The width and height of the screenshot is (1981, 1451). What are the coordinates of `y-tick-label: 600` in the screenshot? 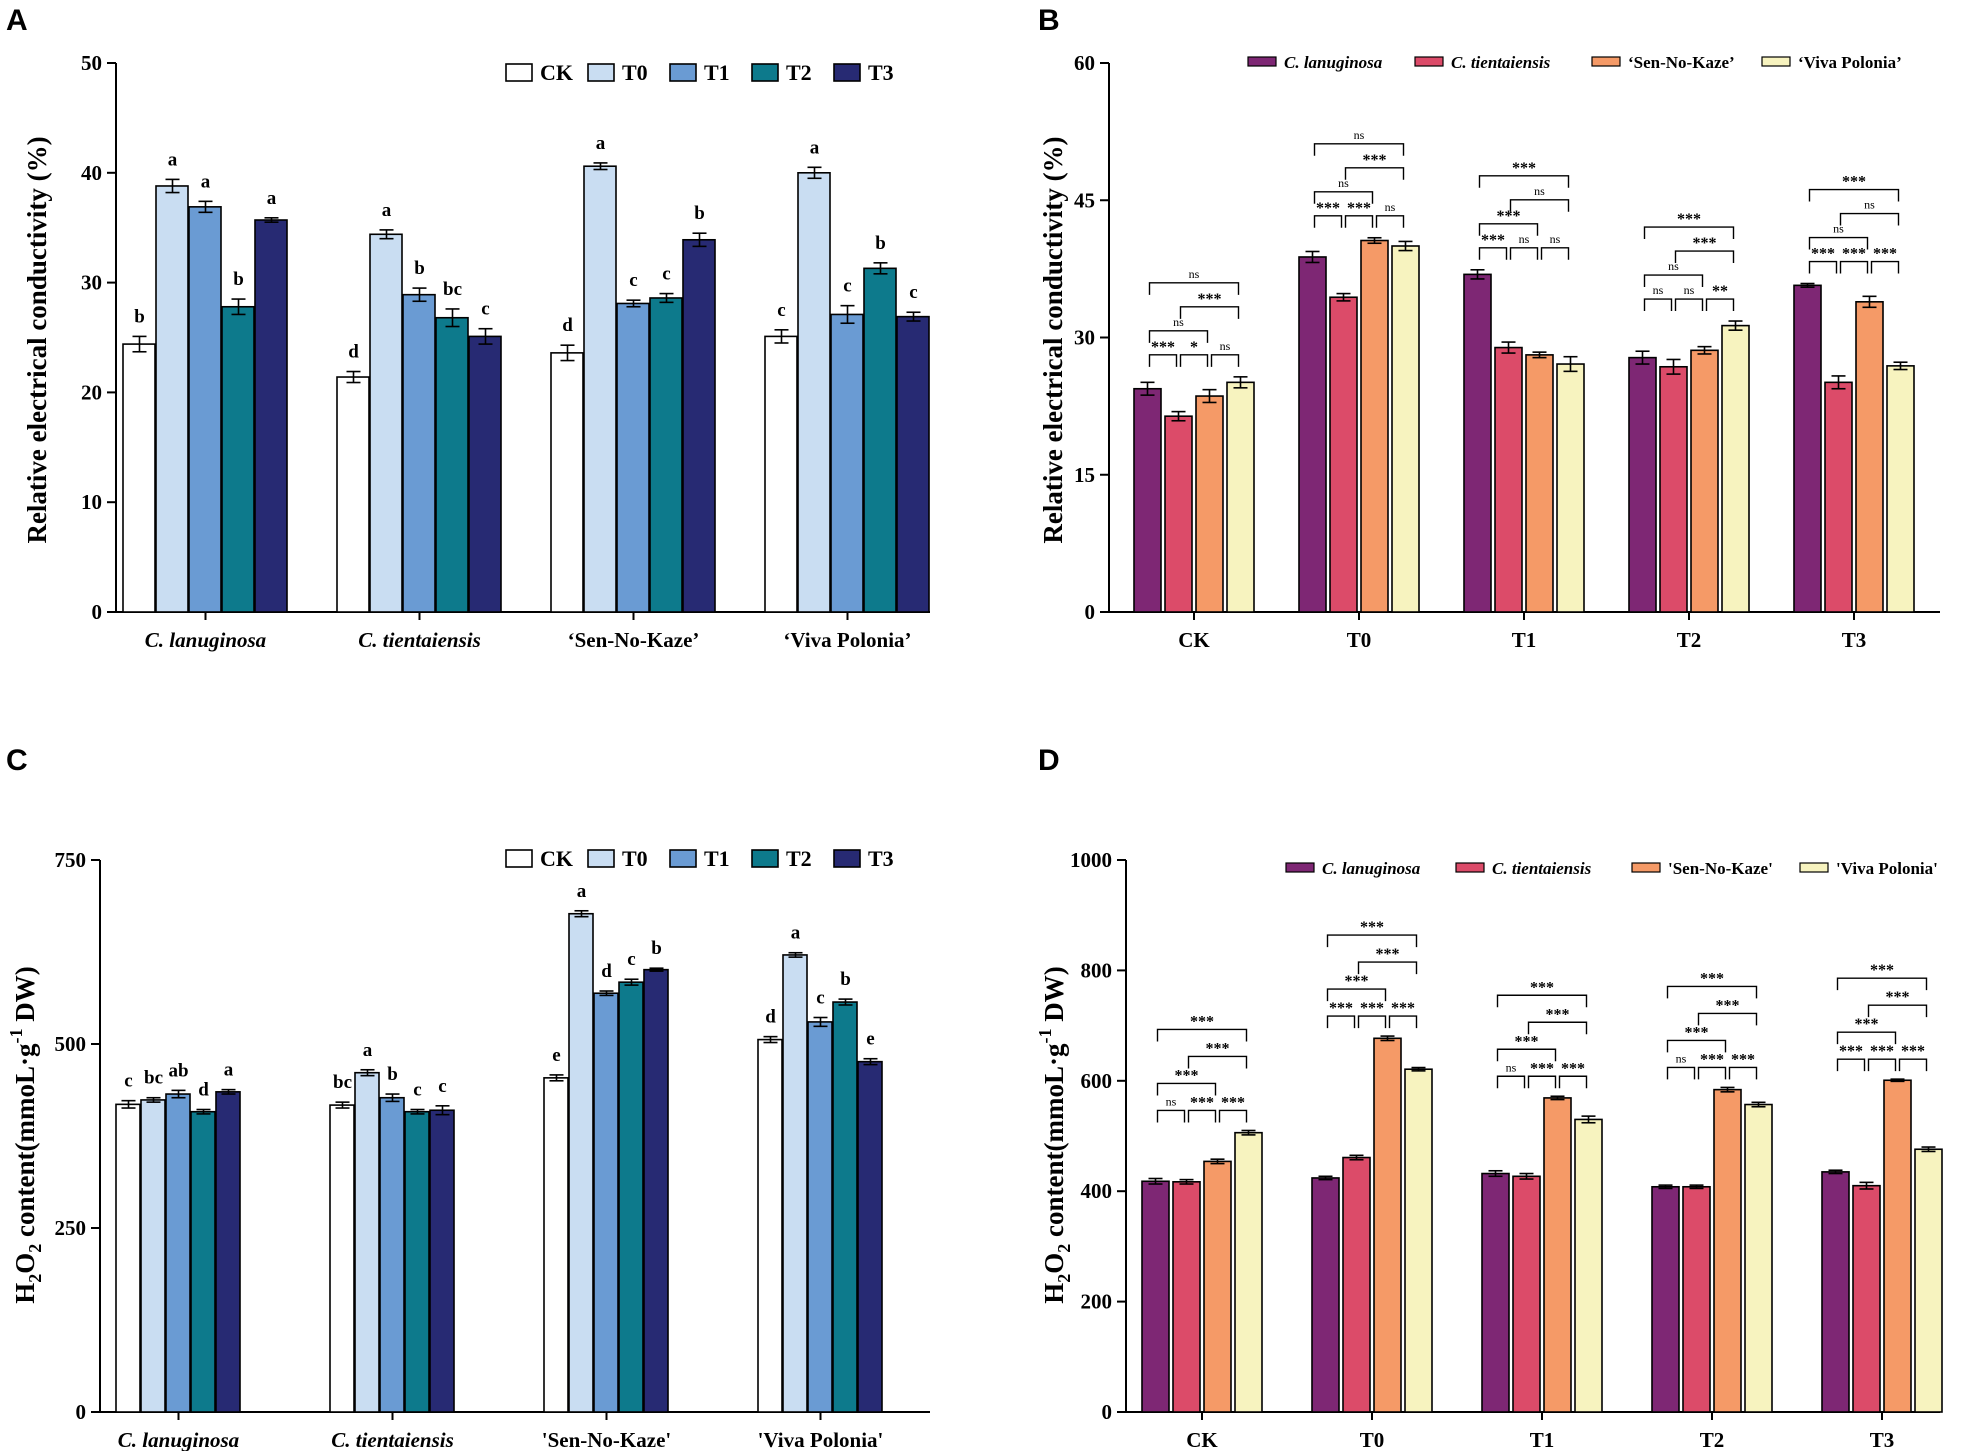 It's located at (1097, 1081).